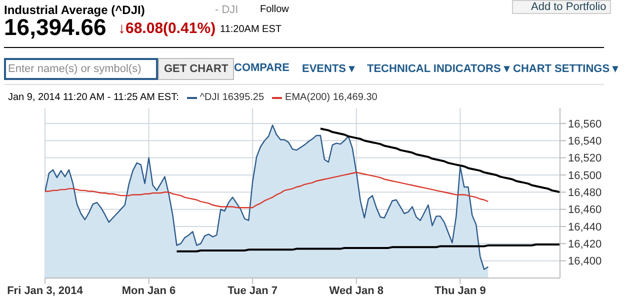 Image resolution: width=626 pixels, height=297 pixels. Describe the element at coordinates (262, 68) in the screenshot. I see `text: COMPARE` at that location.